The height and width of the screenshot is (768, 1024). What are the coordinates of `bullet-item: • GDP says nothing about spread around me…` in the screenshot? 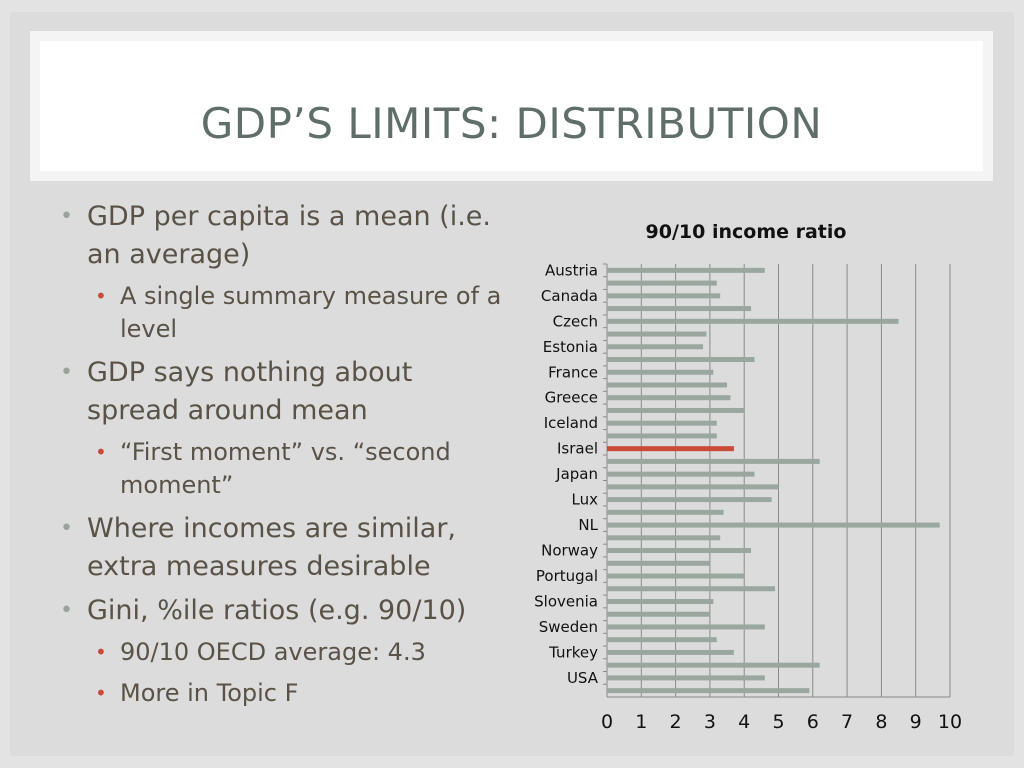 It's located at (285, 392).